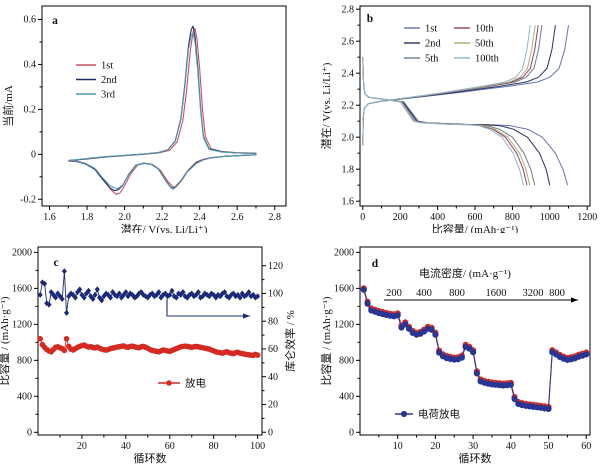  Describe the element at coordinates (475, 217) in the screenshot. I see `svg-text: 600` at that location.